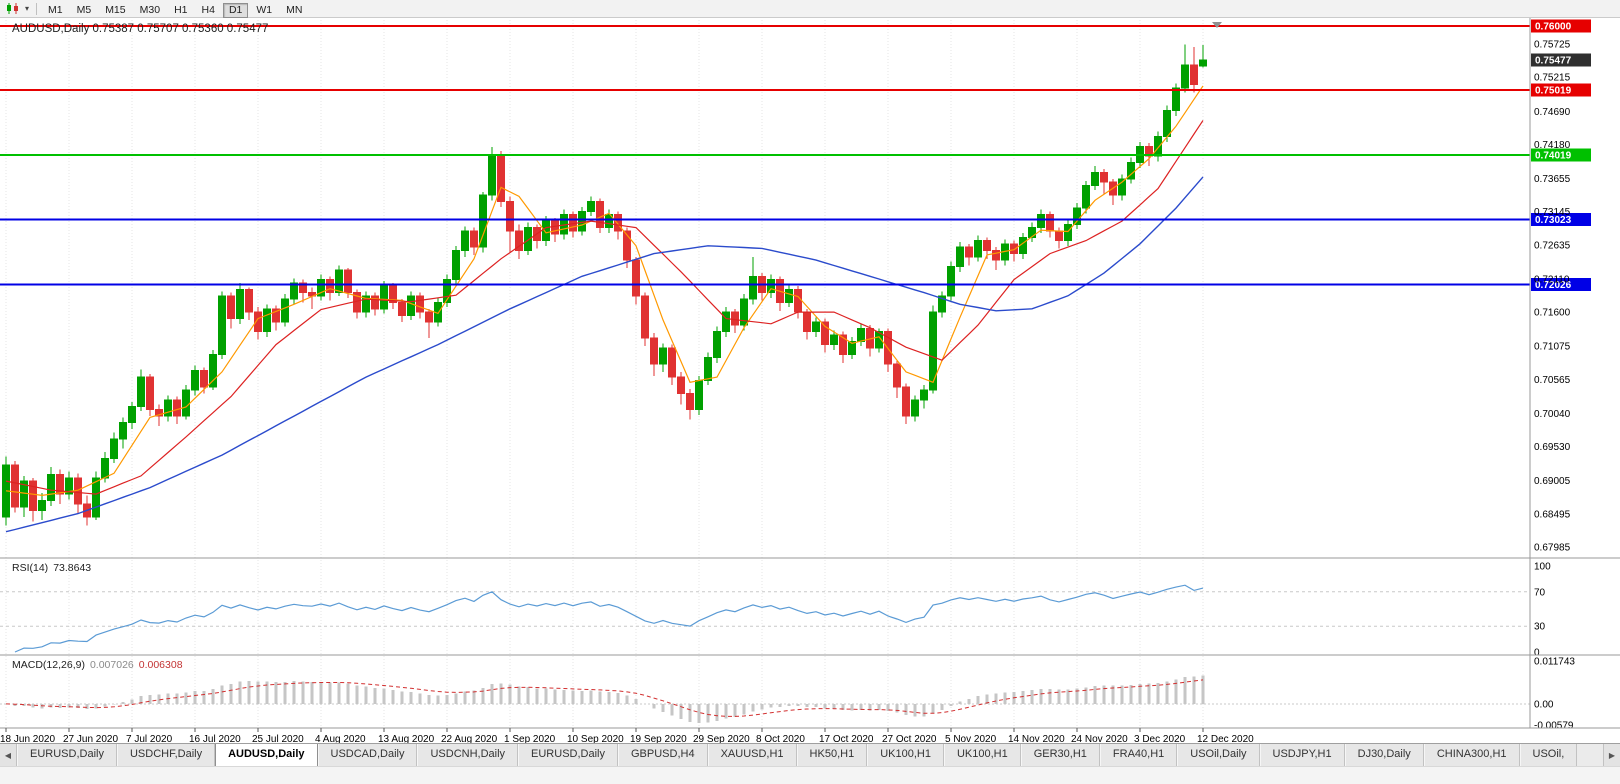 This screenshot has height=784, width=1620. I want to click on svg-text: 4 Aug 2020, so click(340, 738).